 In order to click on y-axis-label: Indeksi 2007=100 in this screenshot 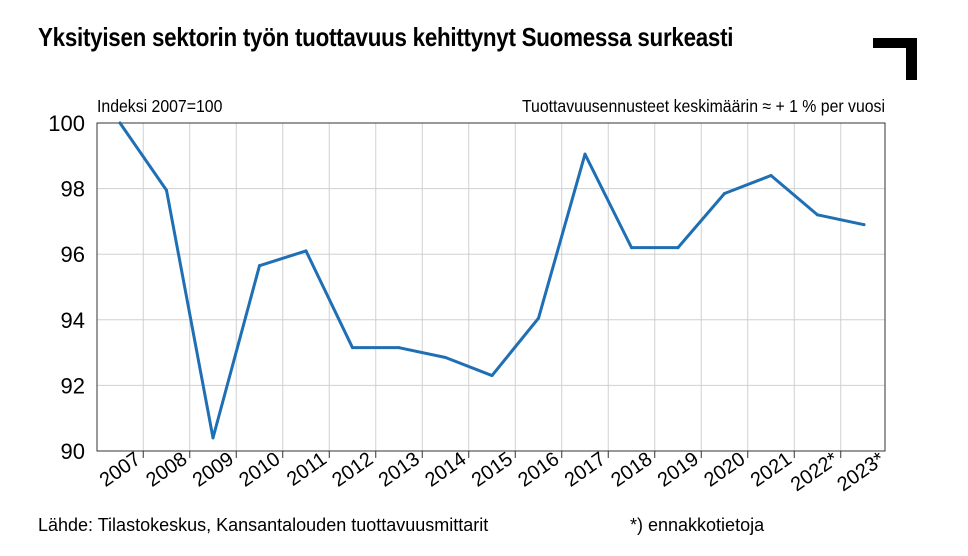, I will do `click(159, 106)`.